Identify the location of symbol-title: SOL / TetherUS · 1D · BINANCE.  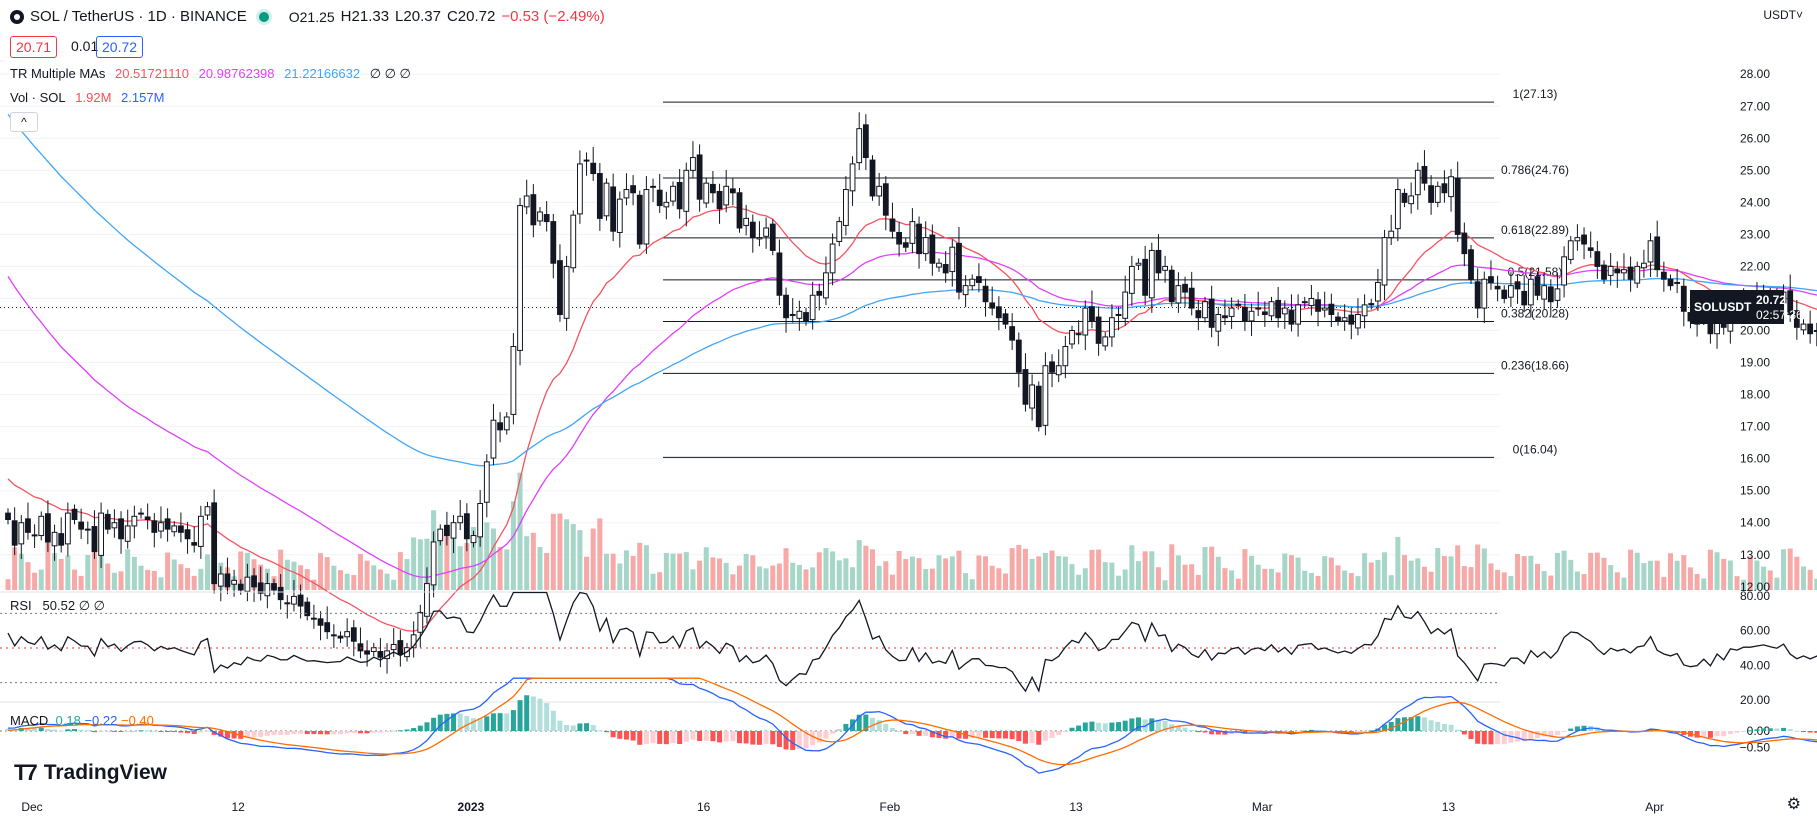
(138, 16).